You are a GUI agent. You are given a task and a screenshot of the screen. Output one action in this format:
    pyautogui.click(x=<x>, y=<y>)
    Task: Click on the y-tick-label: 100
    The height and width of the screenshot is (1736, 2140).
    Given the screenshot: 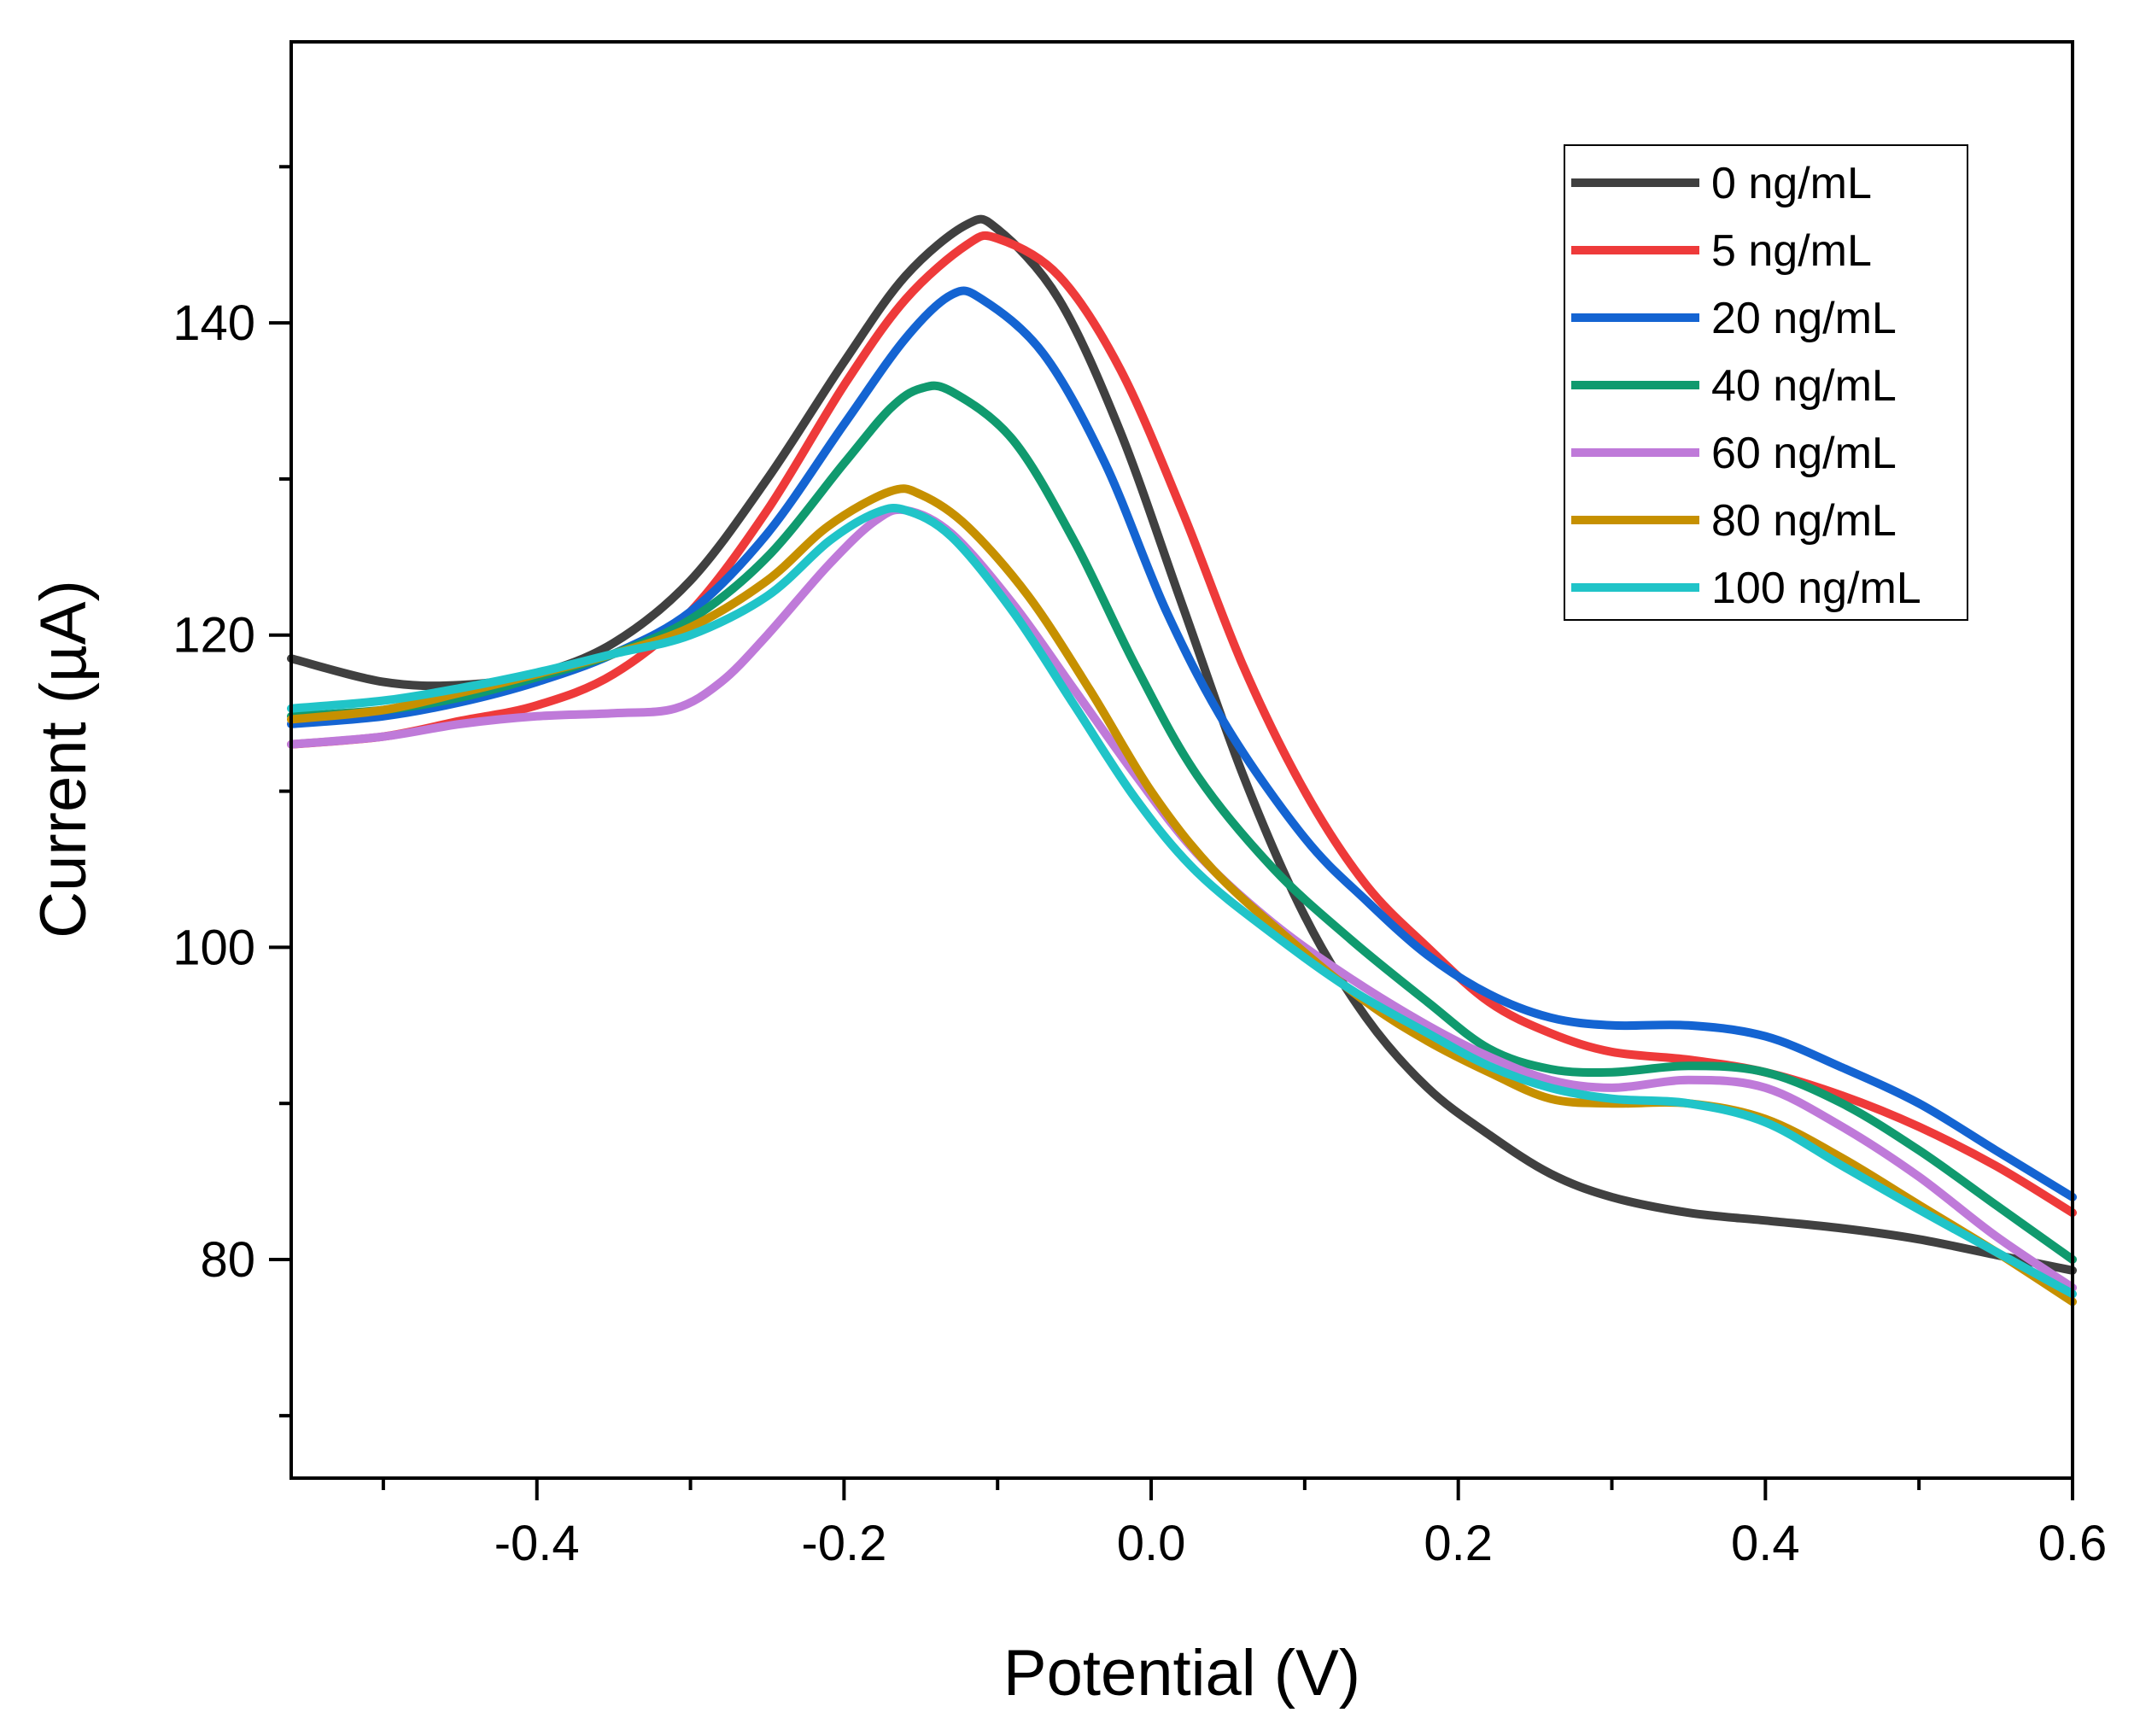 What is the action you would take?
    pyautogui.click(x=213, y=947)
    